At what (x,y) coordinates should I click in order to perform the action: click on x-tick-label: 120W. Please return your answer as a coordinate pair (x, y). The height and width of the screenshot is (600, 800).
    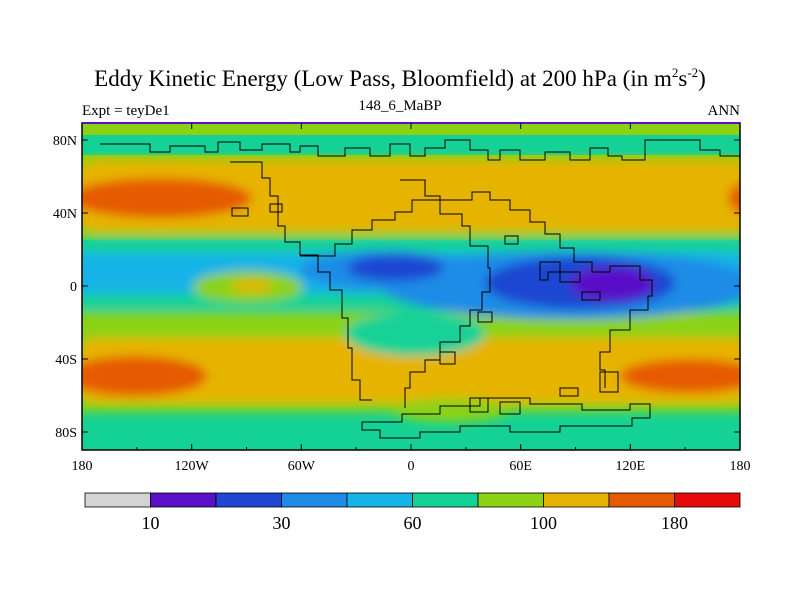
    Looking at the image, I should click on (192, 466).